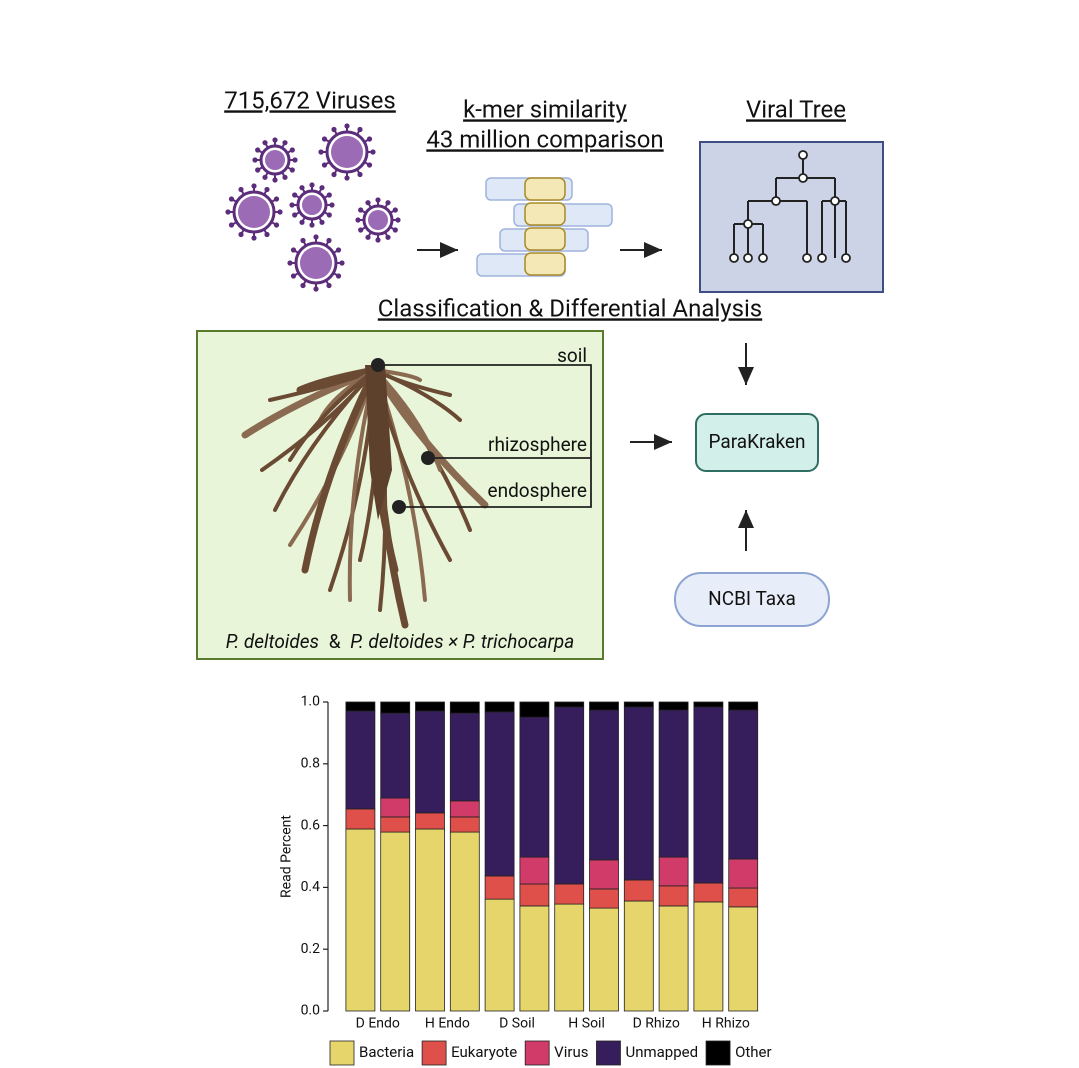 The image size is (1079, 1068). I want to click on legend-label: Virus, so click(571, 1052).